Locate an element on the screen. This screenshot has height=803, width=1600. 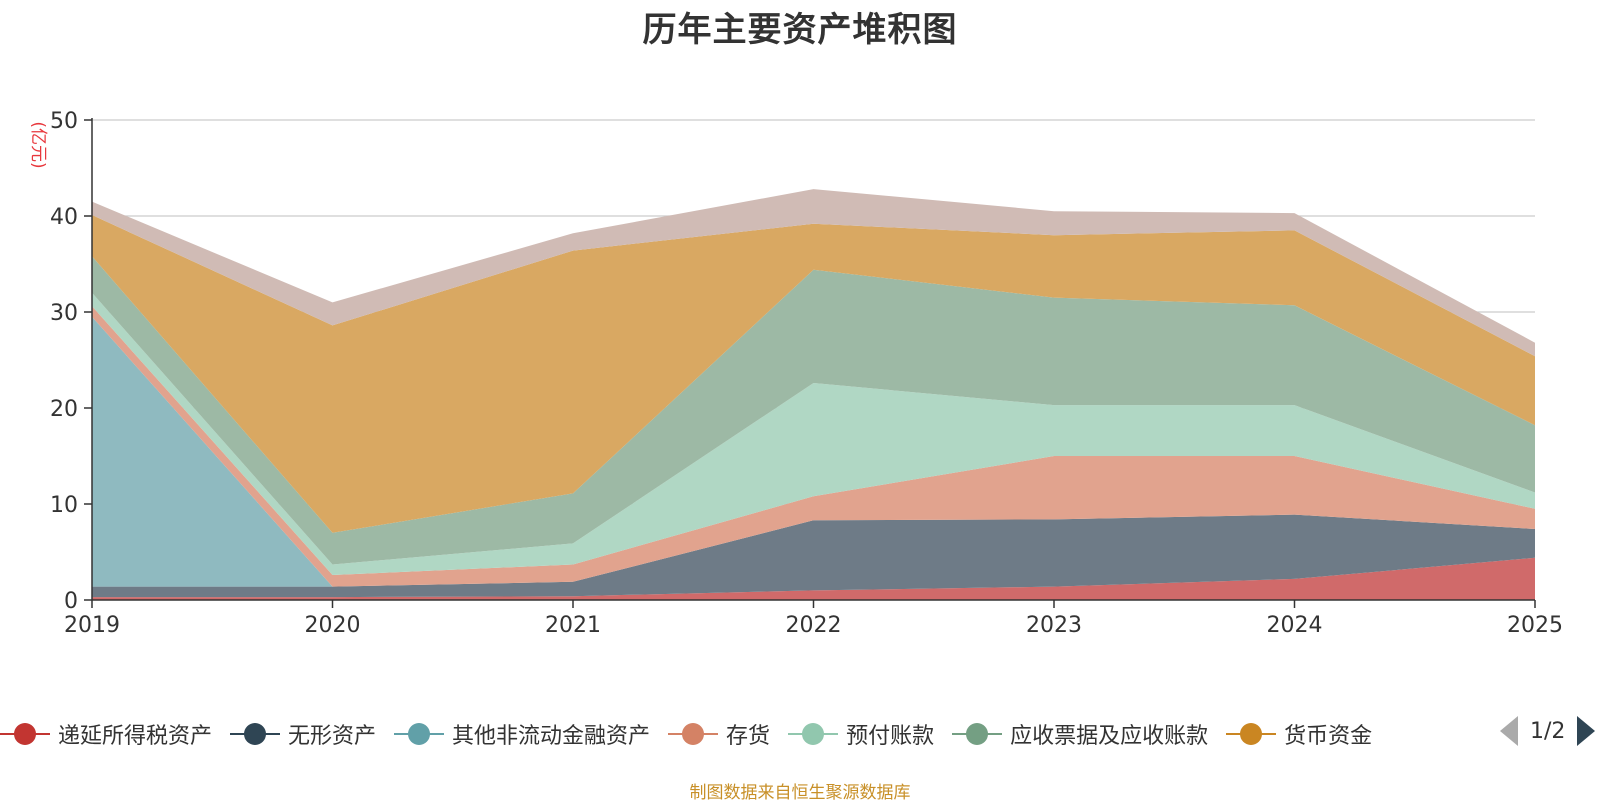
legend-pager: 1/2 is located at coordinates (1548, 731).